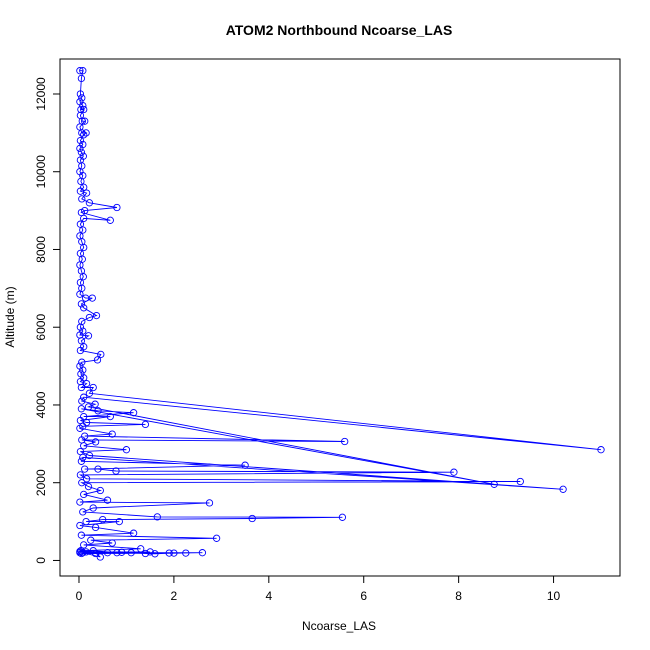 Image resolution: width=650 pixels, height=650 pixels. Describe the element at coordinates (174, 596) in the screenshot. I see `x-tick-label: 2` at that location.